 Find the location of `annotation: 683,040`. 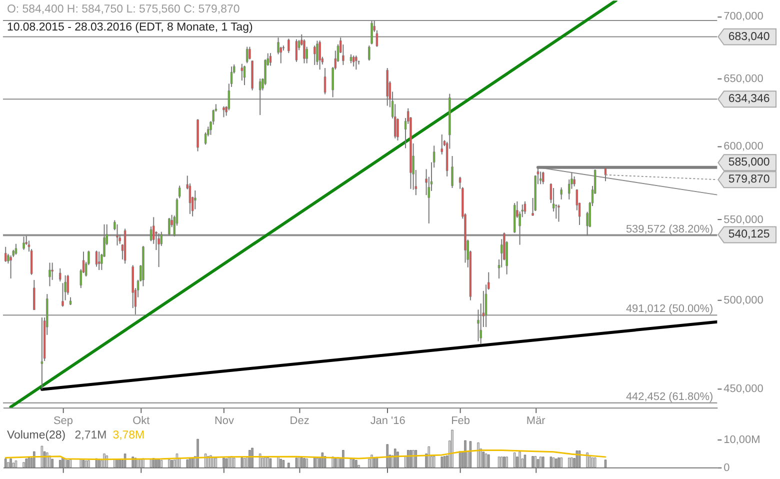

annotation: 683,040 is located at coordinates (749, 36).